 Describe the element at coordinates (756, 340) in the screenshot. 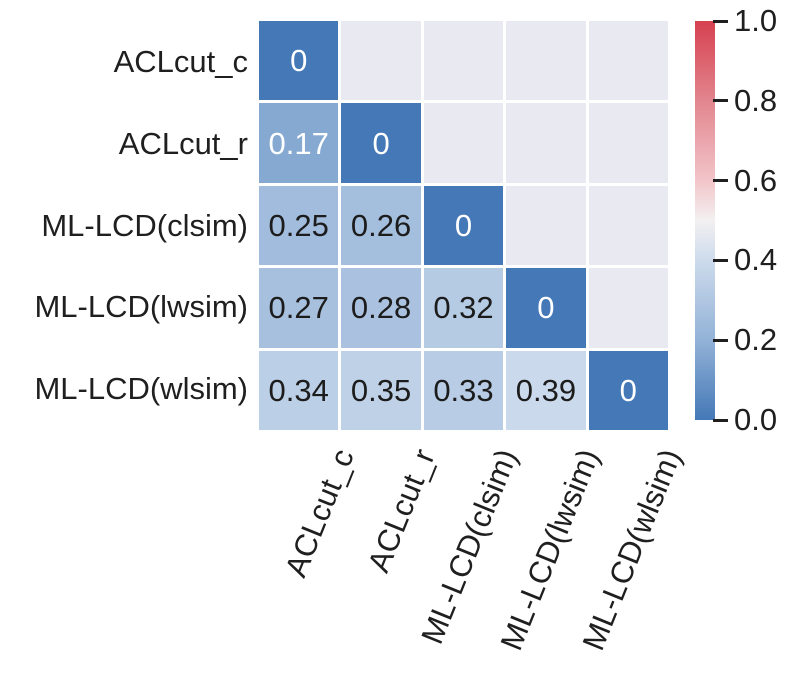

I see `colorbar-tick-label: 0.2` at that location.